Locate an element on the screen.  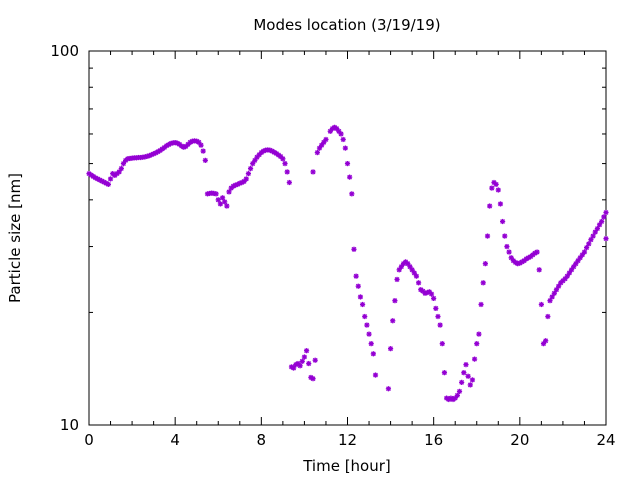
x-axis-label: Time [hour] is located at coordinates (346, 466).